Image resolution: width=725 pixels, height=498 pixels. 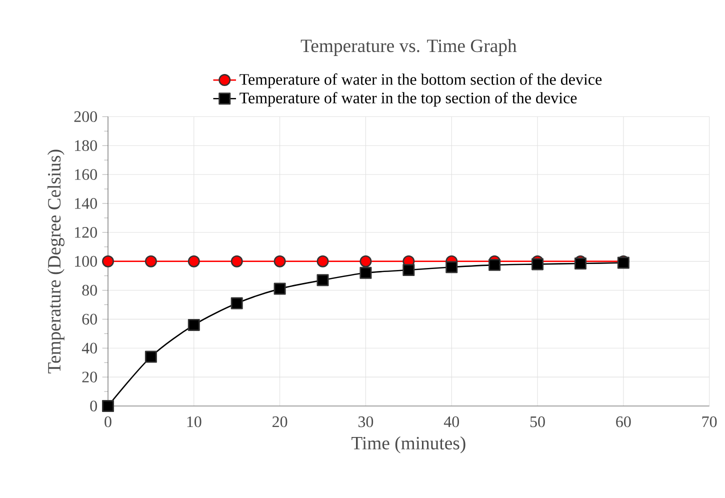 What do you see at coordinates (408, 47) in the screenshot?
I see `chart-title: Temperature vs. Time Graph` at bounding box center [408, 47].